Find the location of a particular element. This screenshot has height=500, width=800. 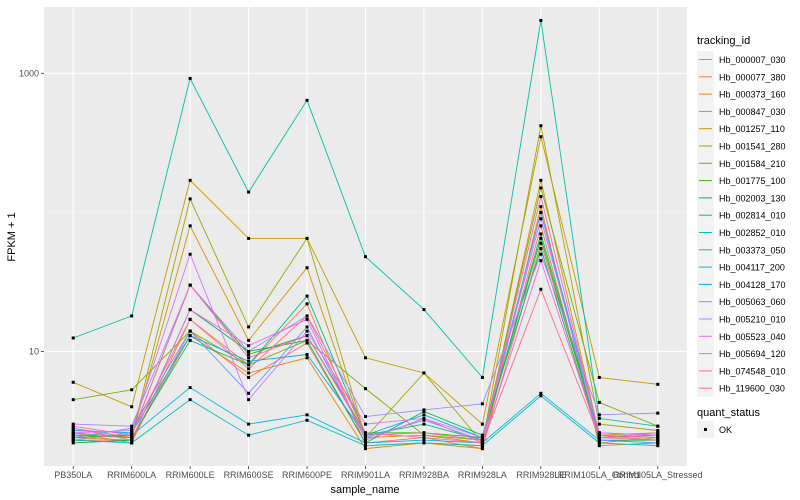

x-tick-label: RRIM600LA is located at coordinates (131, 475).